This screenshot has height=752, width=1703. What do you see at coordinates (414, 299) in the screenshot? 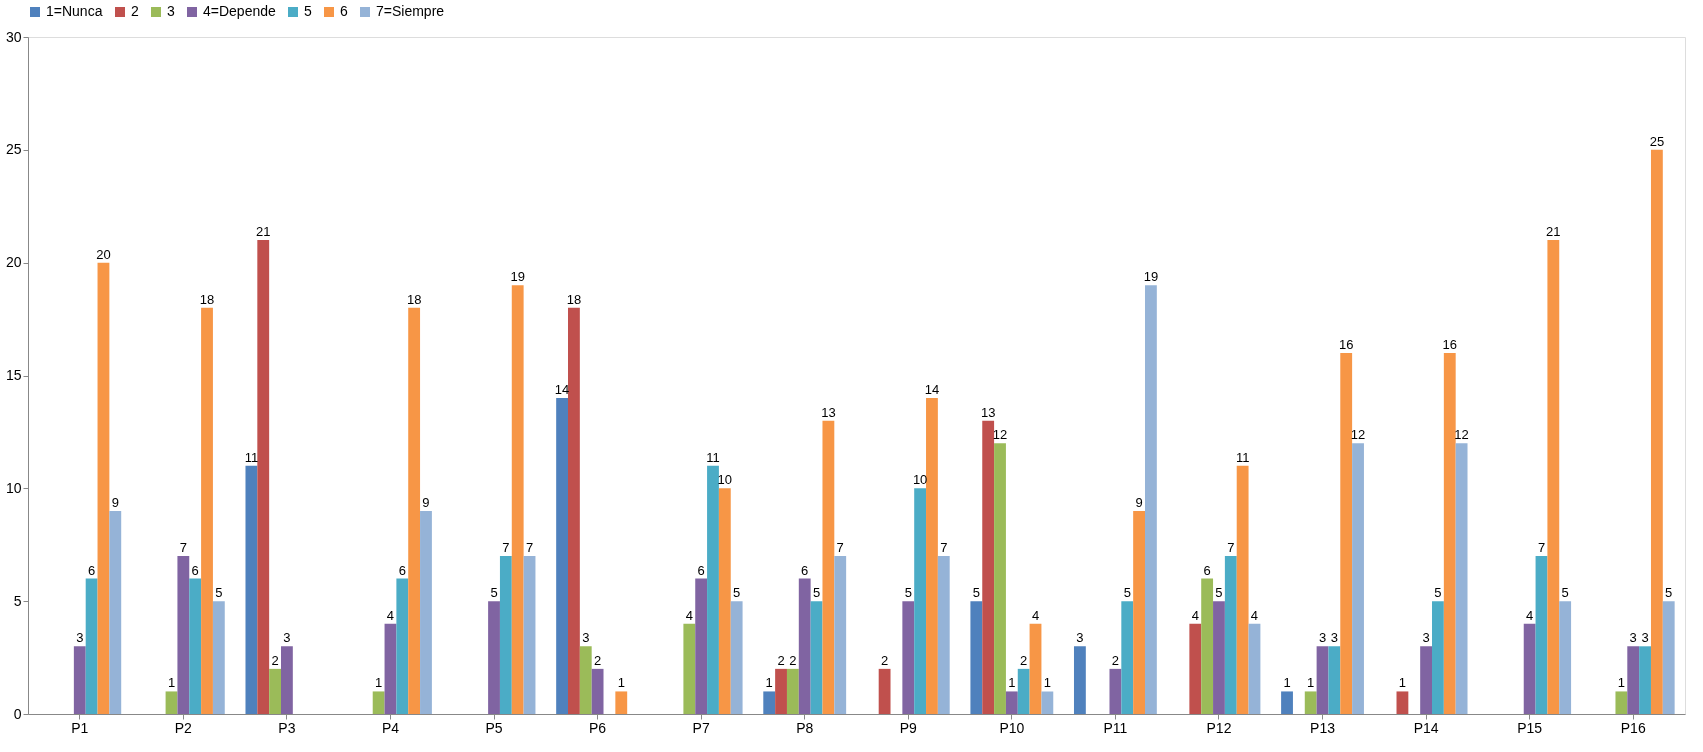
I see `data-label: 18` at bounding box center [414, 299].